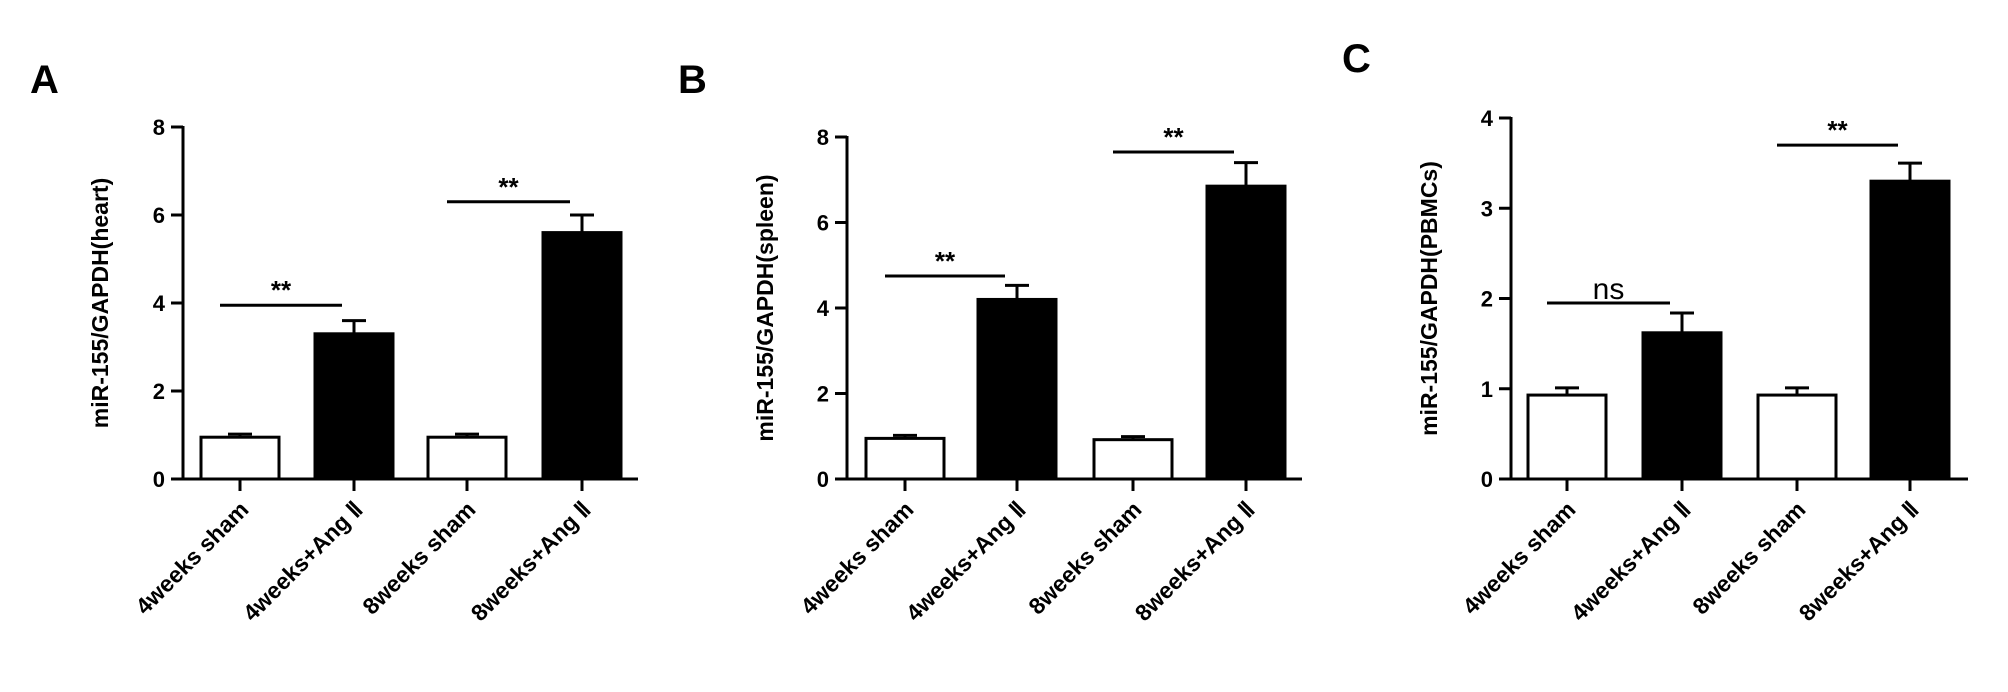  Describe the element at coordinates (1487, 389) in the screenshot. I see `y-tick-label: 1` at that location.